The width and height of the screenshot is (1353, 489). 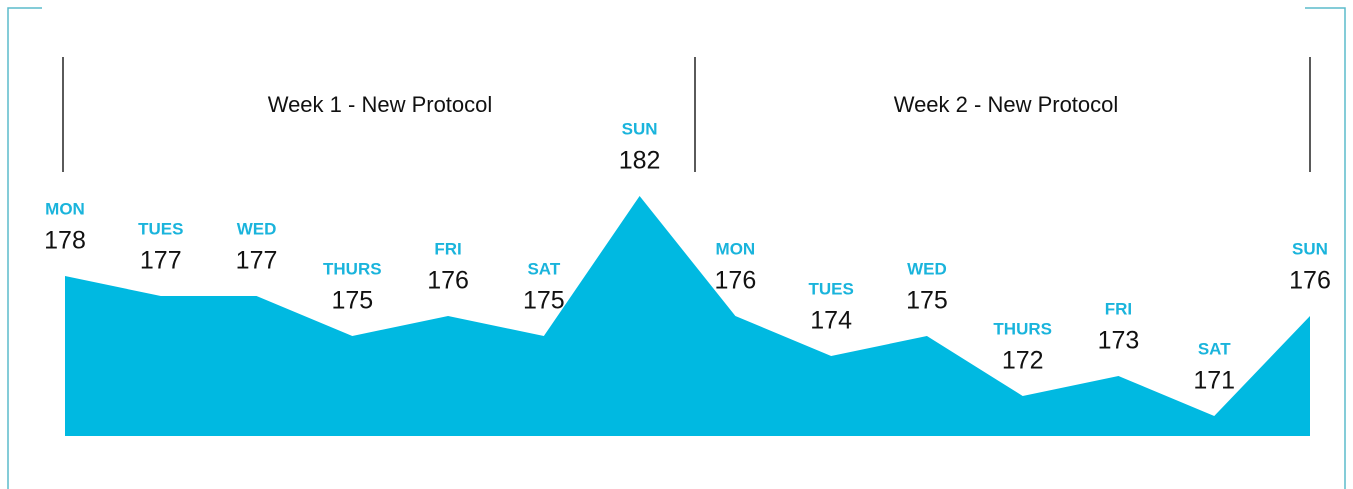 What do you see at coordinates (1023, 361) in the screenshot?
I see `value-label: 172` at bounding box center [1023, 361].